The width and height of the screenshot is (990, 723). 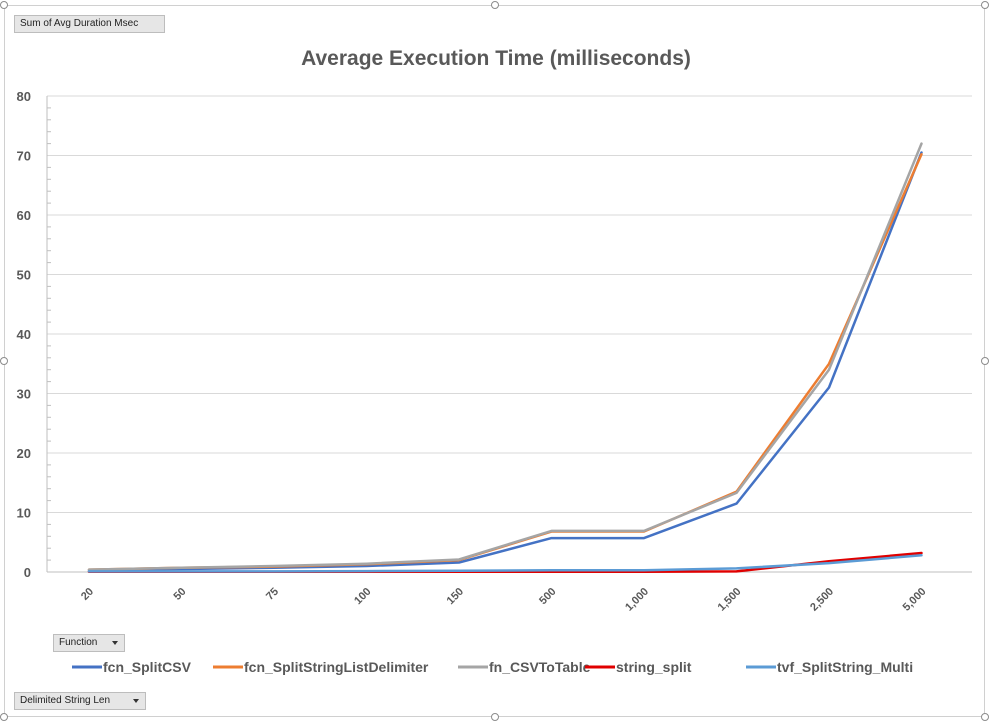 I want to click on axis-field-label: Delimited String Len, so click(x=65, y=700).